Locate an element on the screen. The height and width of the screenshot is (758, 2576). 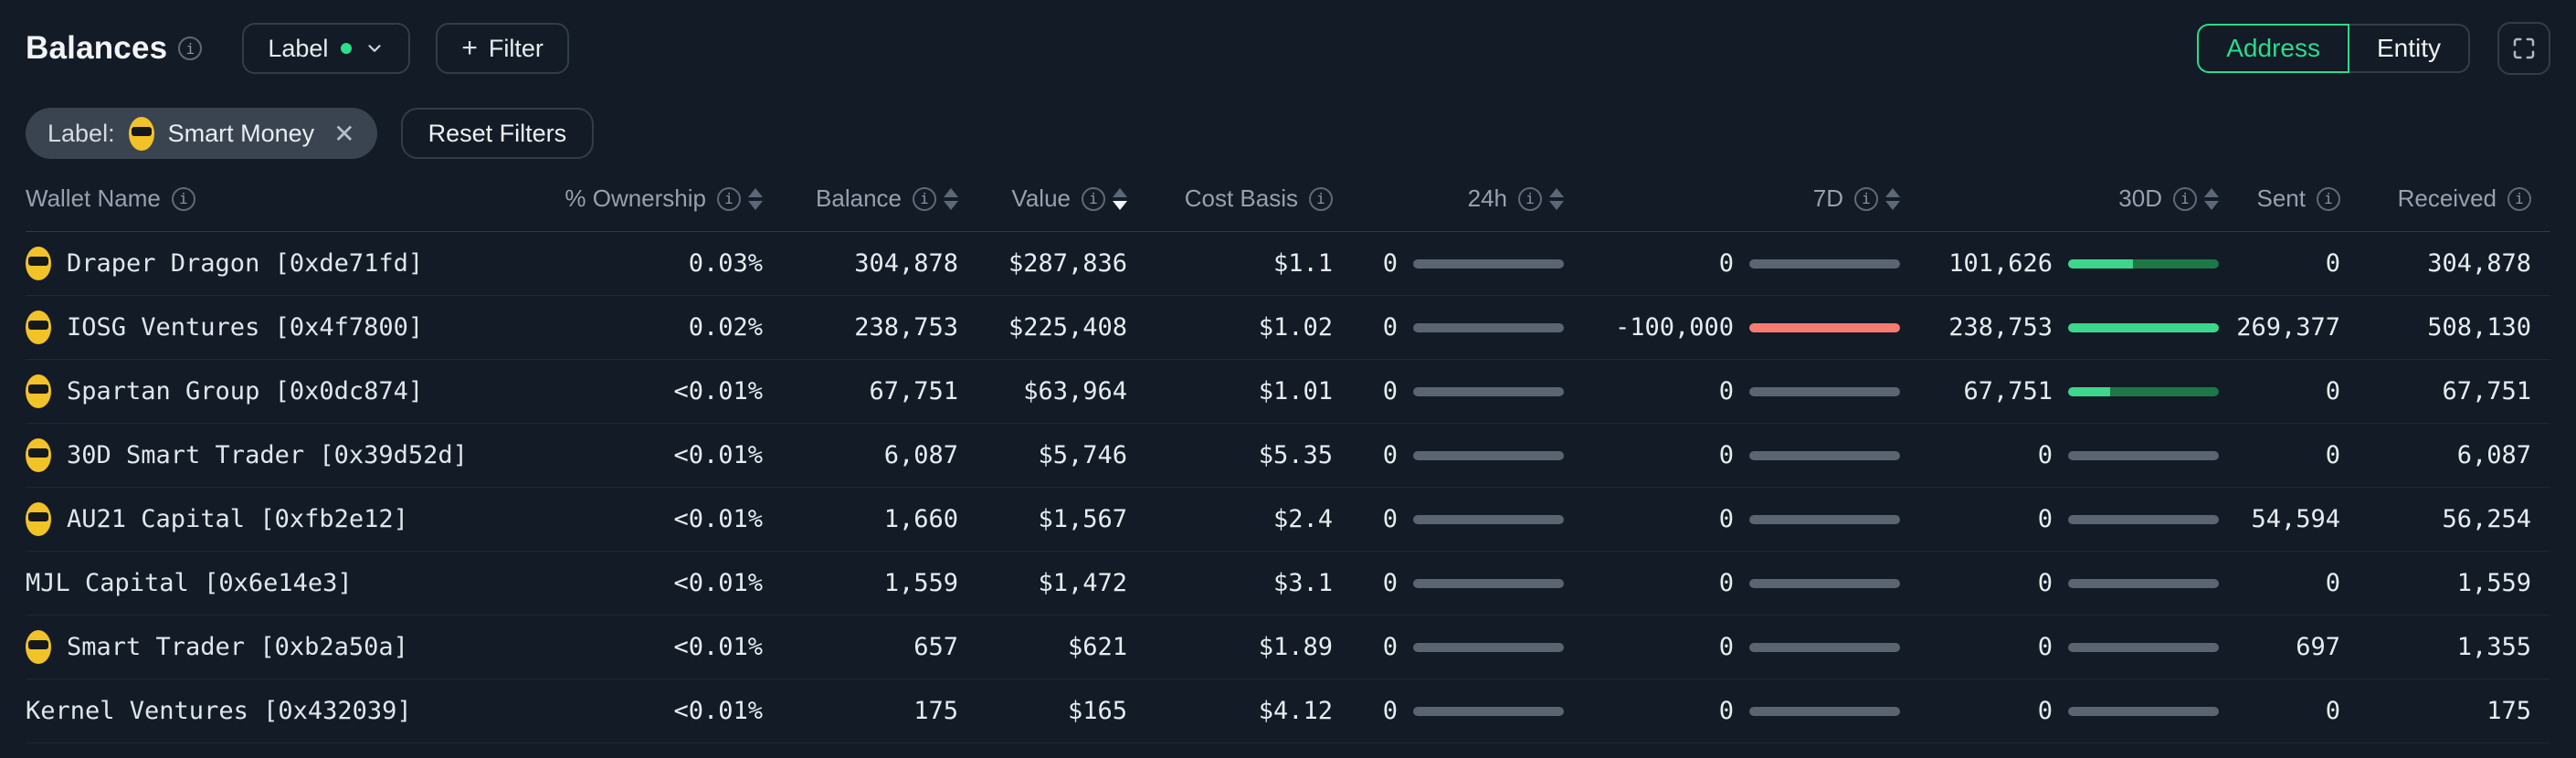
balance-cell: 304,878 is located at coordinates (906, 263).